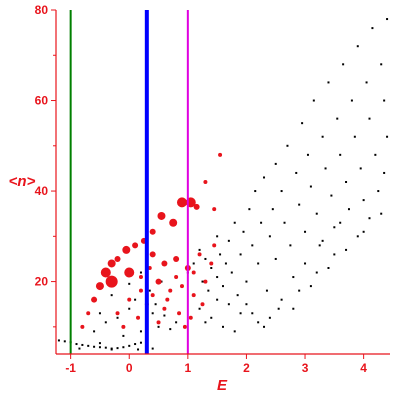 Image resolution: width=400 pixels, height=400 pixels. I want to click on x-tick-label: 2, so click(246, 368).